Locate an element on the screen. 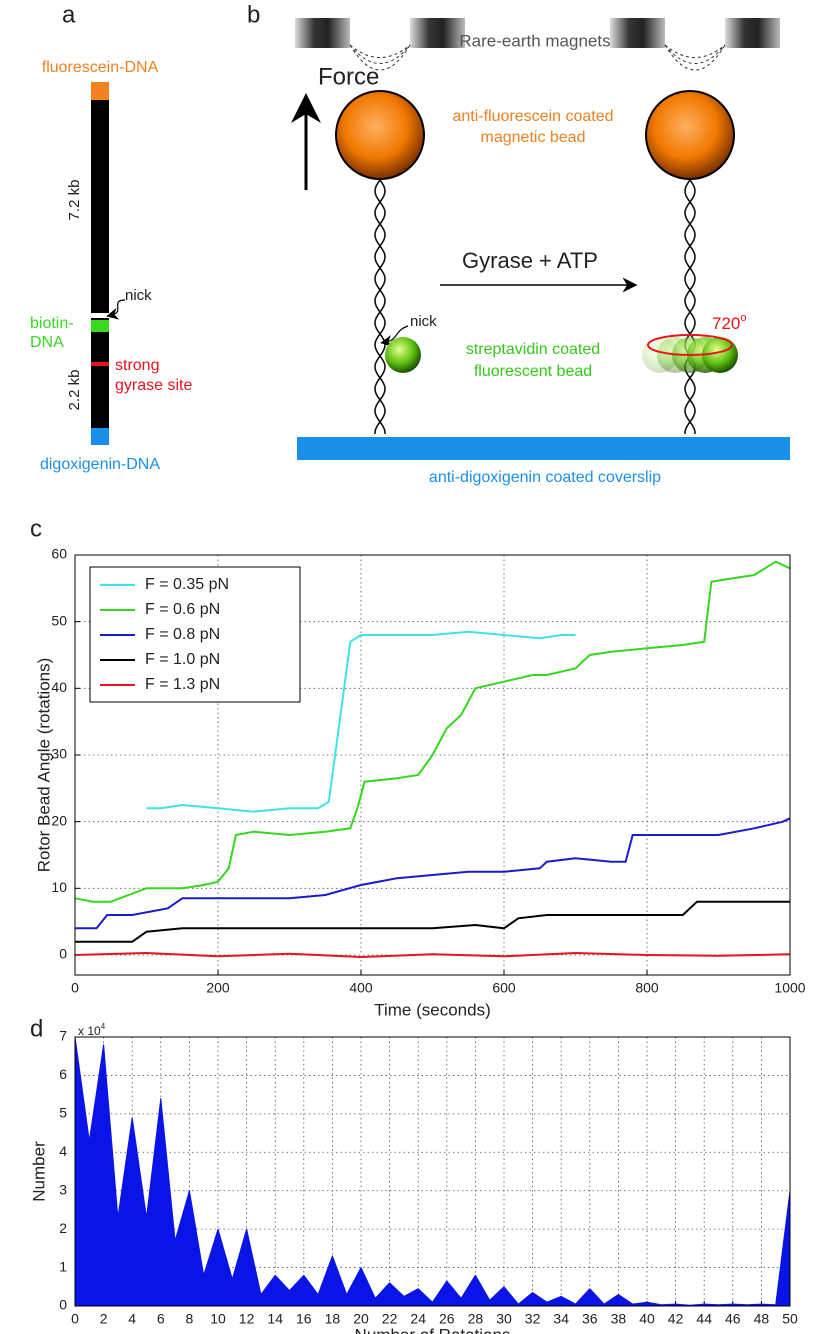  x-tick-label: 600 is located at coordinates (504, 988).